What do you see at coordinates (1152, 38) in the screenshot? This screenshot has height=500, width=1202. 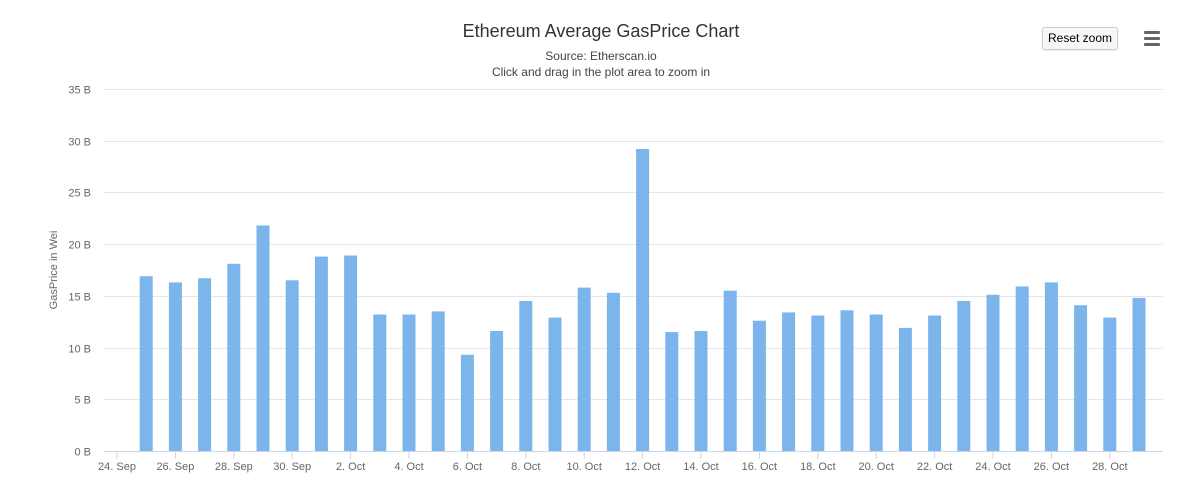 I see `hamburger-menu-icon` at bounding box center [1152, 38].